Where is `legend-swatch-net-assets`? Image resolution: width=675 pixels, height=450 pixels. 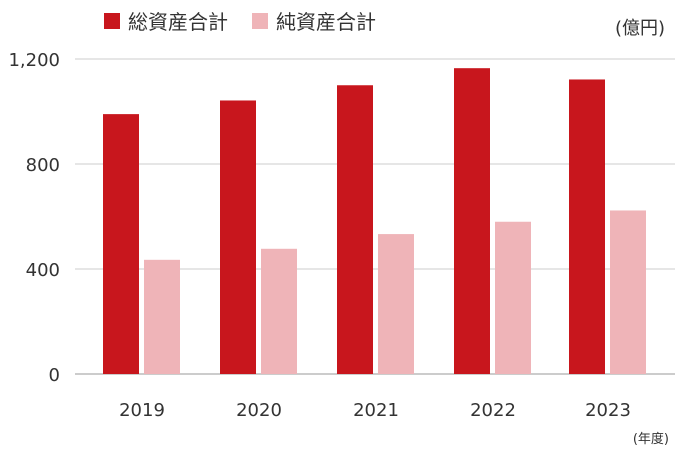 legend-swatch-net-assets is located at coordinates (260, 20).